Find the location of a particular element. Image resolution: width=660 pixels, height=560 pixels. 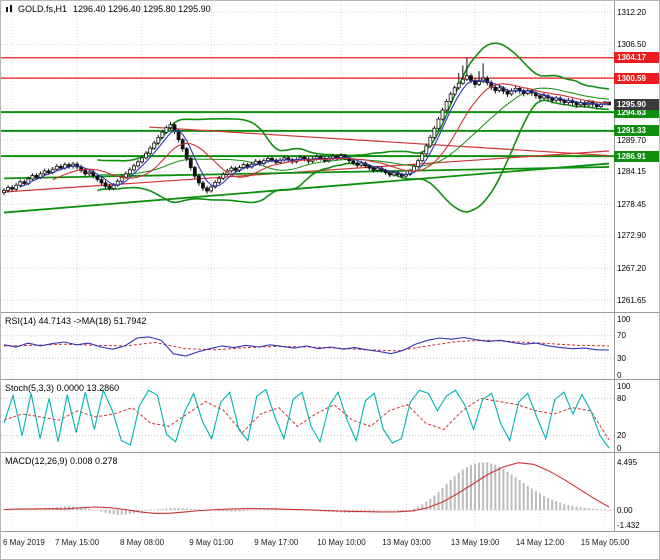

symbol-label: GOLD.fs,H1 is located at coordinates (43, 9).